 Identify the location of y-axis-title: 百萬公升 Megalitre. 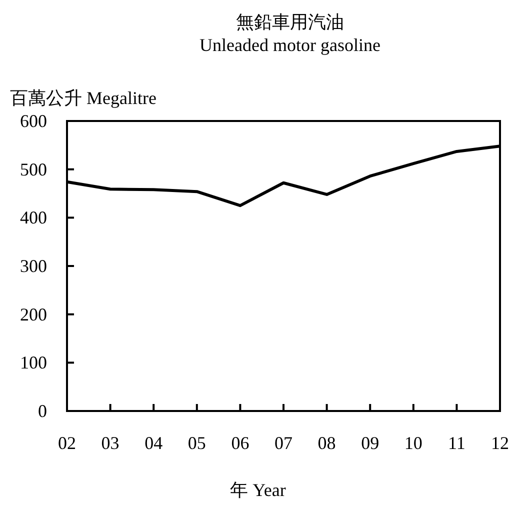
(83, 98).